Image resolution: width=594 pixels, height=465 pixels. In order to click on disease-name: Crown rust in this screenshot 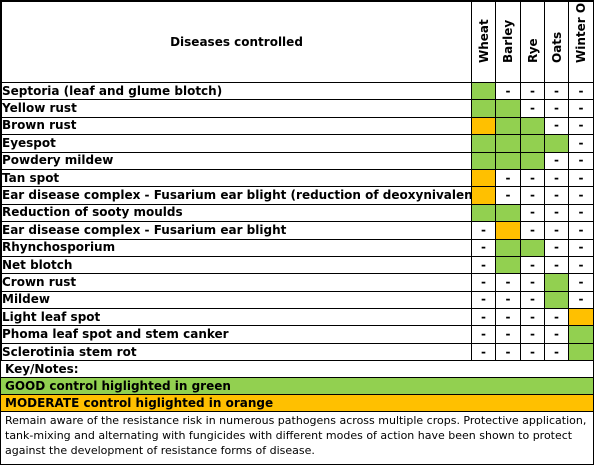, I will do `click(236, 282)`.